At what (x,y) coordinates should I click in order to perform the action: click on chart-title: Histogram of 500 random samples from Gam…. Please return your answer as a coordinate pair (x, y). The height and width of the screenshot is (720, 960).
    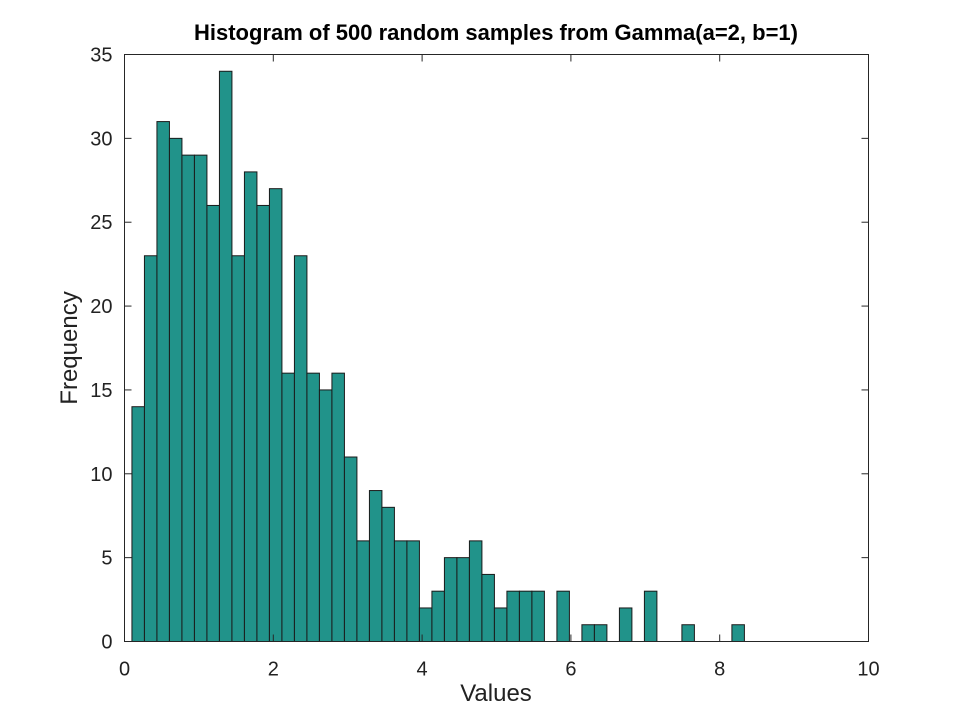
    Looking at the image, I should click on (496, 32).